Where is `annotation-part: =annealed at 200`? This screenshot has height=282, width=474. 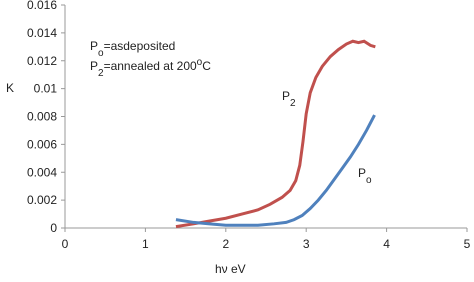
annotation-part: =annealed at 200 is located at coordinates (150, 66).